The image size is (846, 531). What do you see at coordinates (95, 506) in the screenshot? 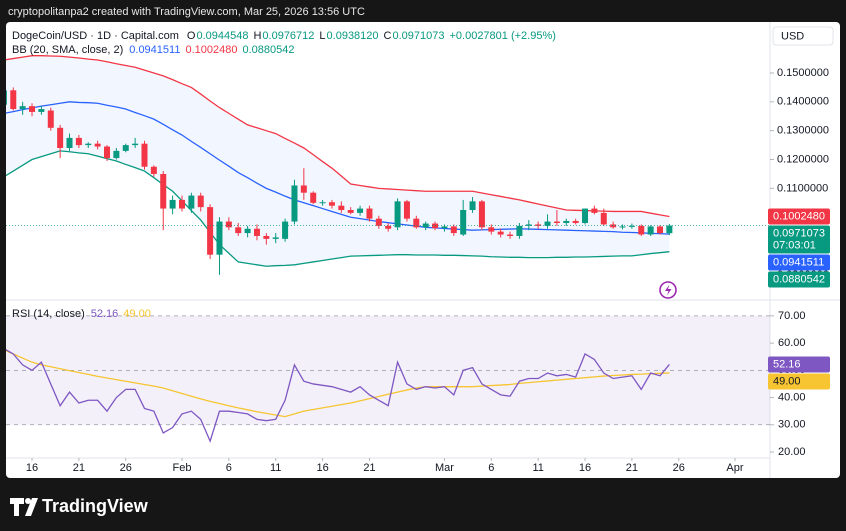
I see `brand-name: TradingView` at bounding box center [95, 506].